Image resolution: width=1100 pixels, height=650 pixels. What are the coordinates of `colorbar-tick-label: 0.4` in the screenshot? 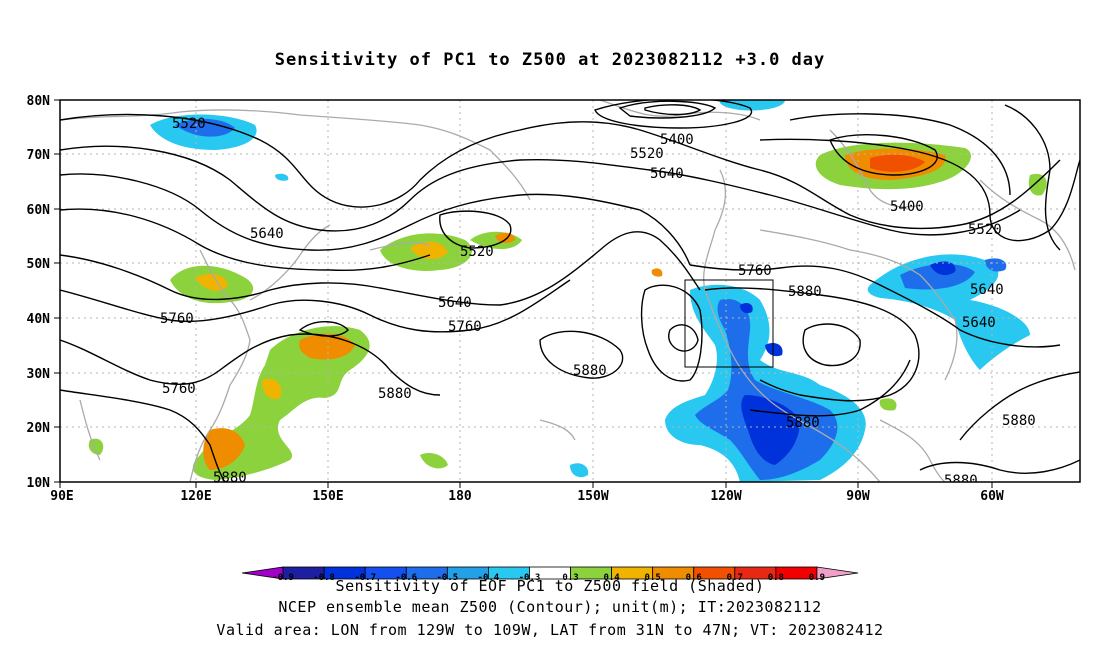 It's located at (611, 578).